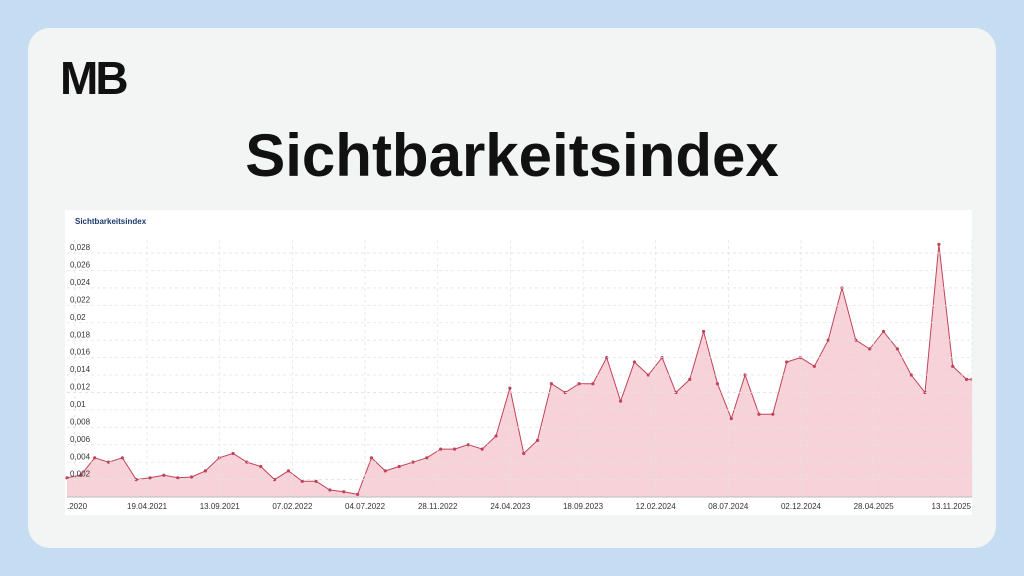 This screenshot has width=1024, height=576. I want to click on y-tick-label: 0,022, so click(80, 299).